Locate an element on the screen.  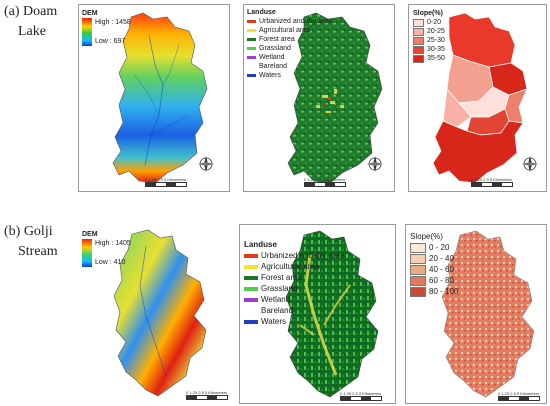
golji-landuse-legend-item: Bareland is located at coordinates (294, 310).